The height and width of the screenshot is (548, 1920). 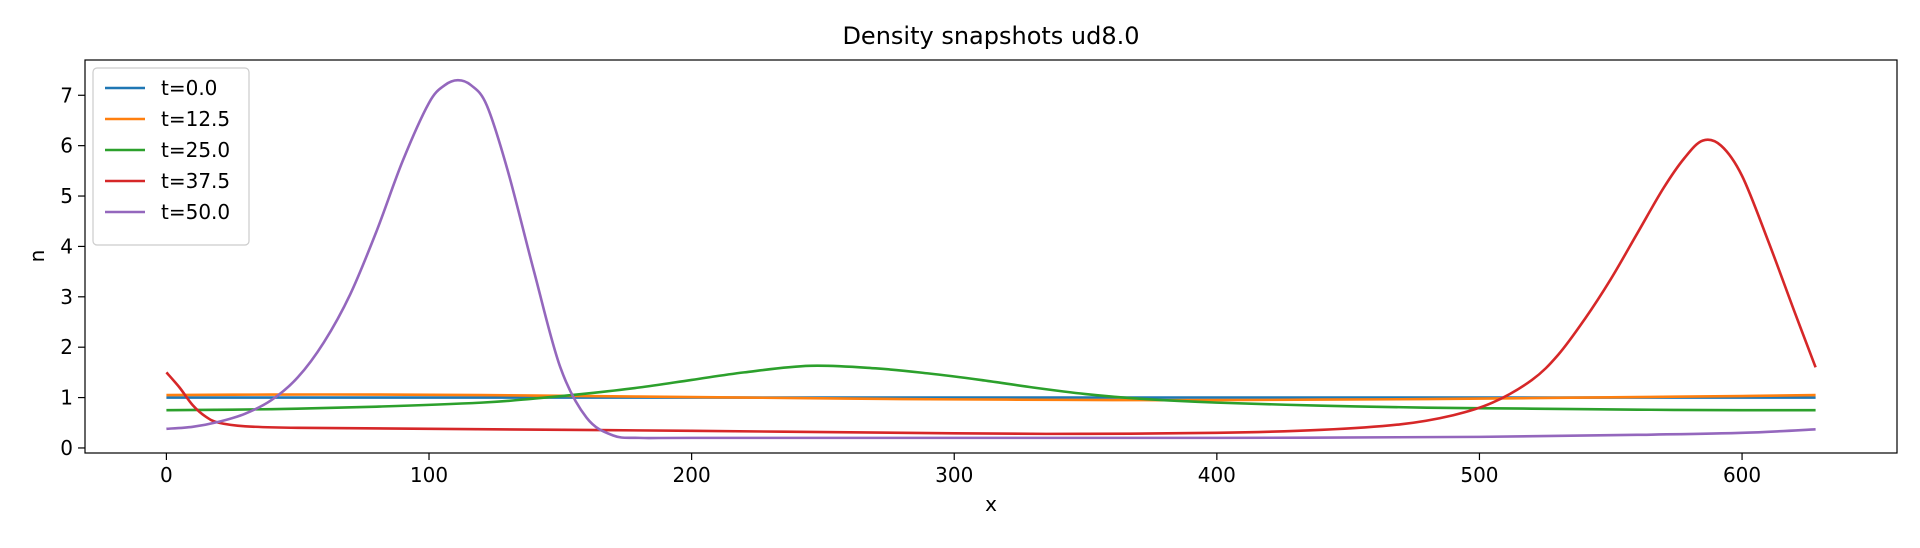 I want to click on x-axis-ticks: 0 100 200 300 400 500 600, so click(x=960, y=470).